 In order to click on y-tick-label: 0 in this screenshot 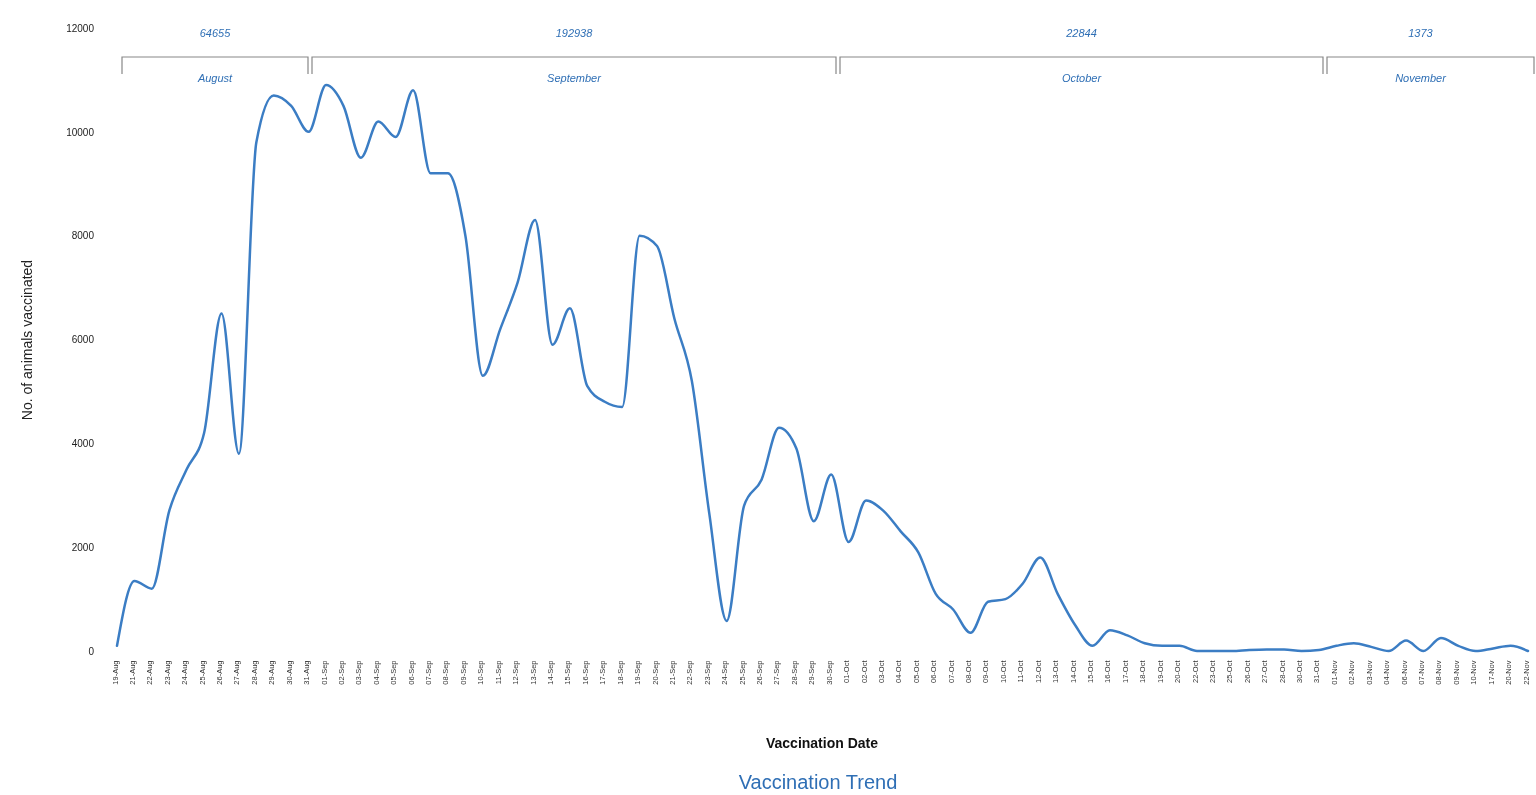, I will do `click(91, 651)`.